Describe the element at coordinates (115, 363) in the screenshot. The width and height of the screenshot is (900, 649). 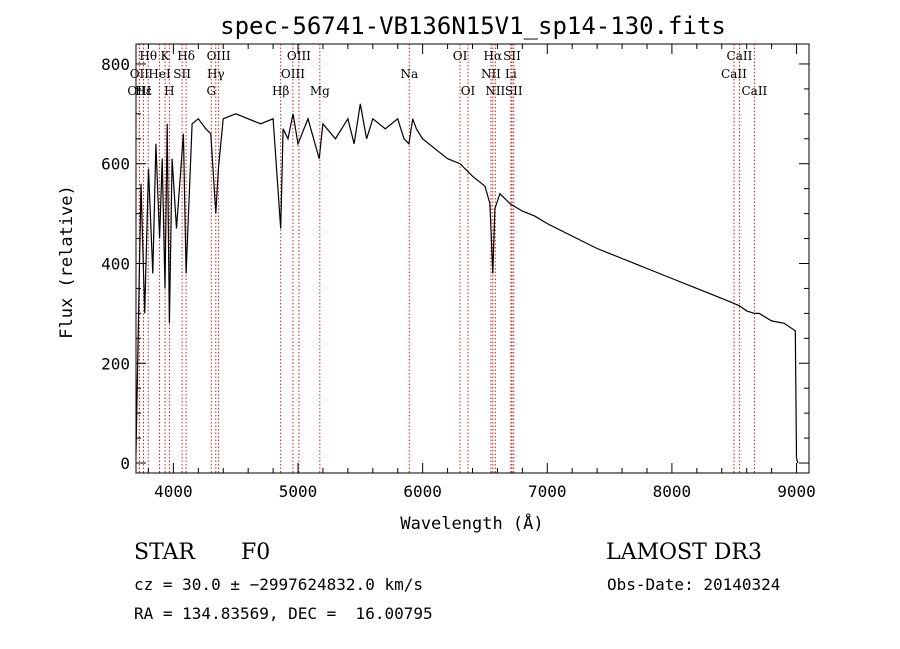
I see `y-tick-label: 200` at that location.